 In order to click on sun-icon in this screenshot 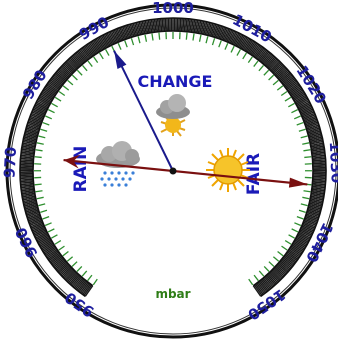, I will do `click(228, 170)`.